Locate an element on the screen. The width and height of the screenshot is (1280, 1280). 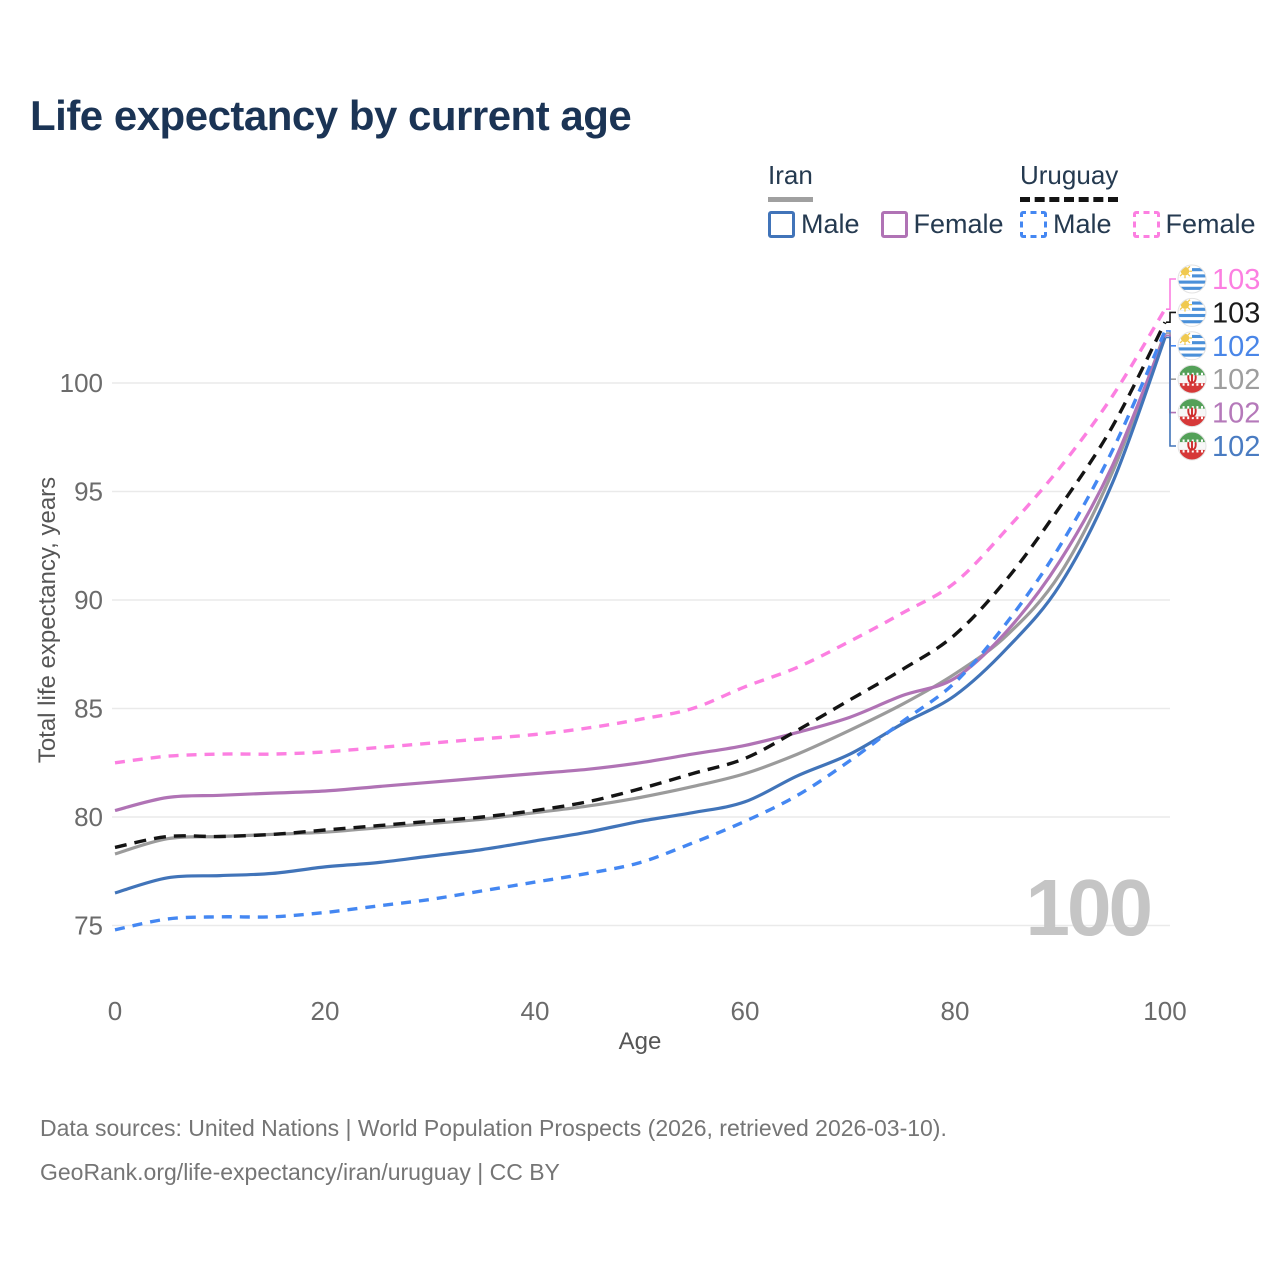
x-tick-60: 60 is located at coordinates (745, 1011).